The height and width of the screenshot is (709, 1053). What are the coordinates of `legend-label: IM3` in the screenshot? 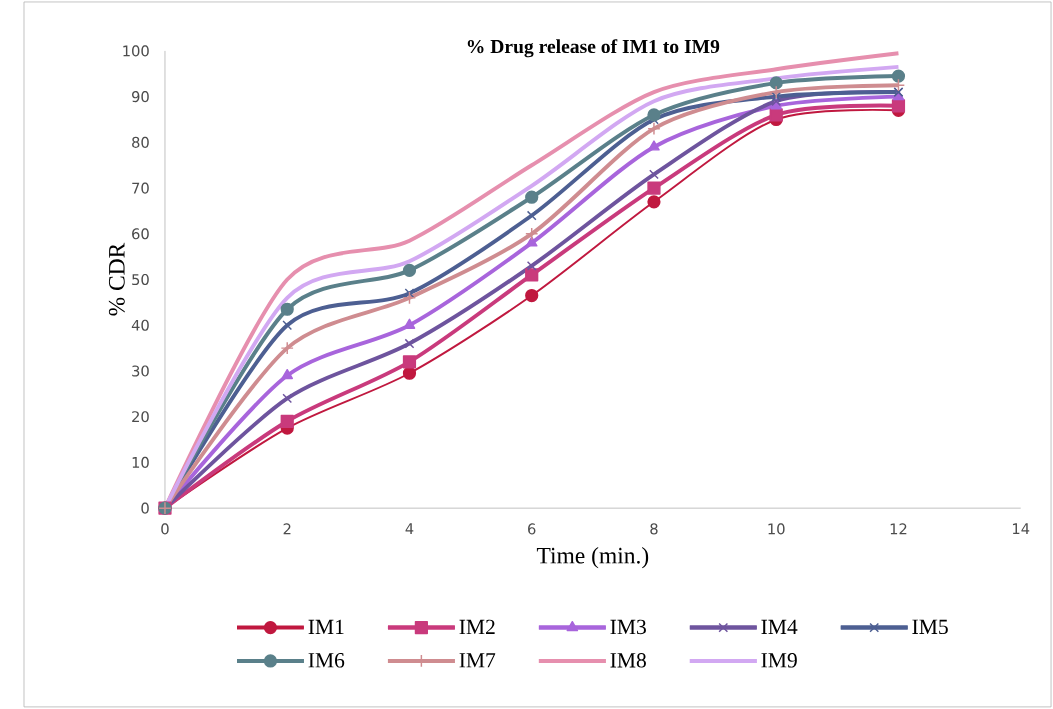 It's located at (628, 627).